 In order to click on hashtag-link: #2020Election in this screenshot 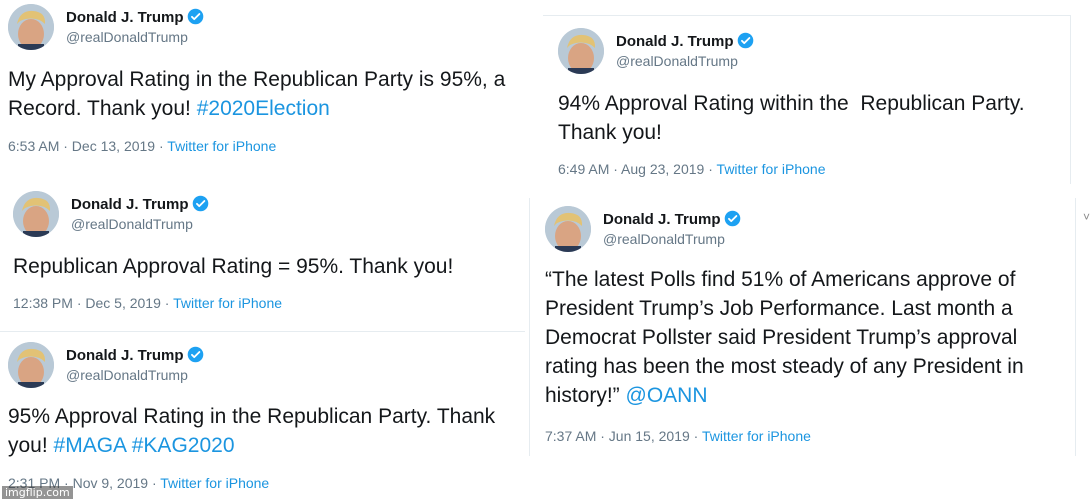, I will do `click(263, 108)`.